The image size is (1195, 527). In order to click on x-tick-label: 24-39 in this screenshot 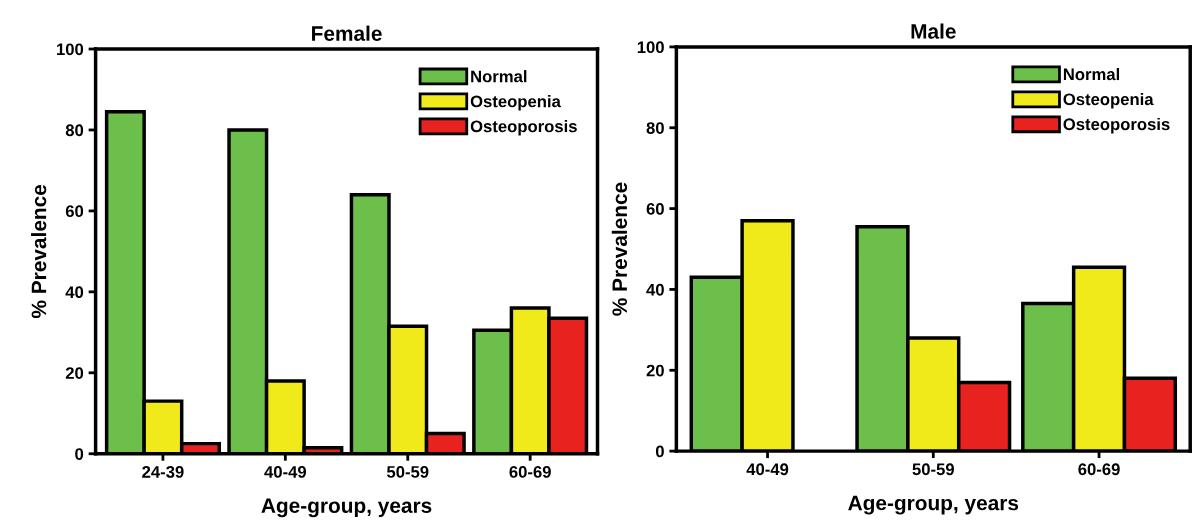, I will do `click(163, 471)`.